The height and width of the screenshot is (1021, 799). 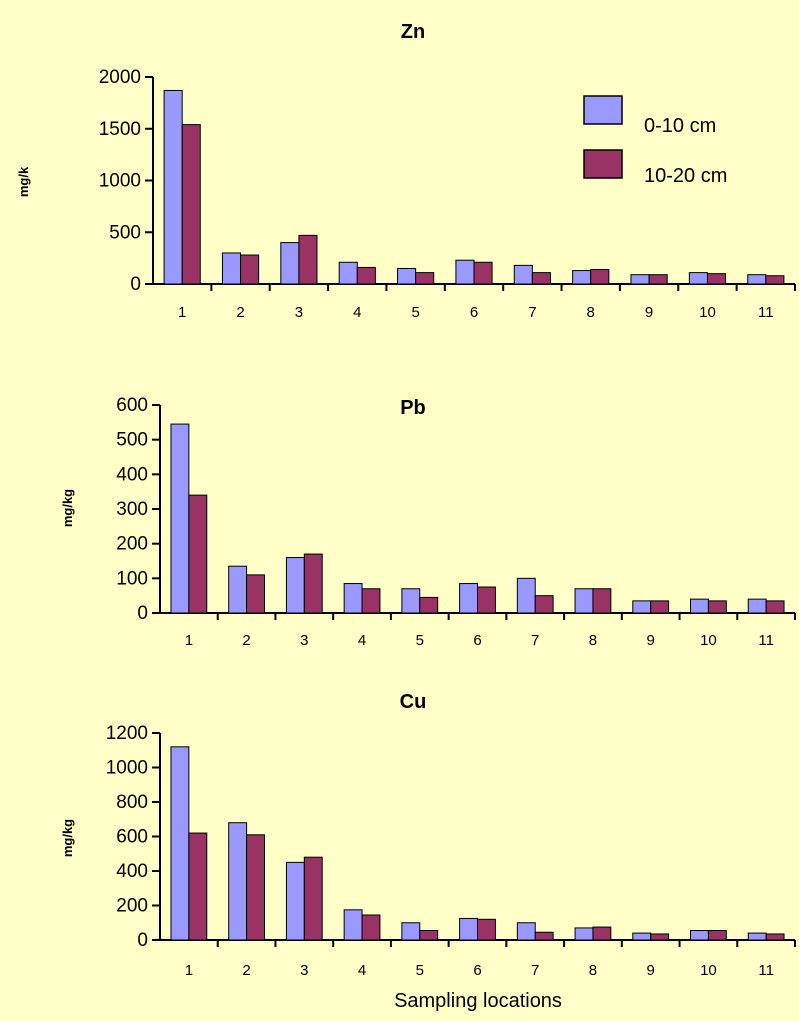 What do you see at coordinates (127, 733) in the screenshot?
I see `y-tick-label: 1200` at bounding box center [127, 733].